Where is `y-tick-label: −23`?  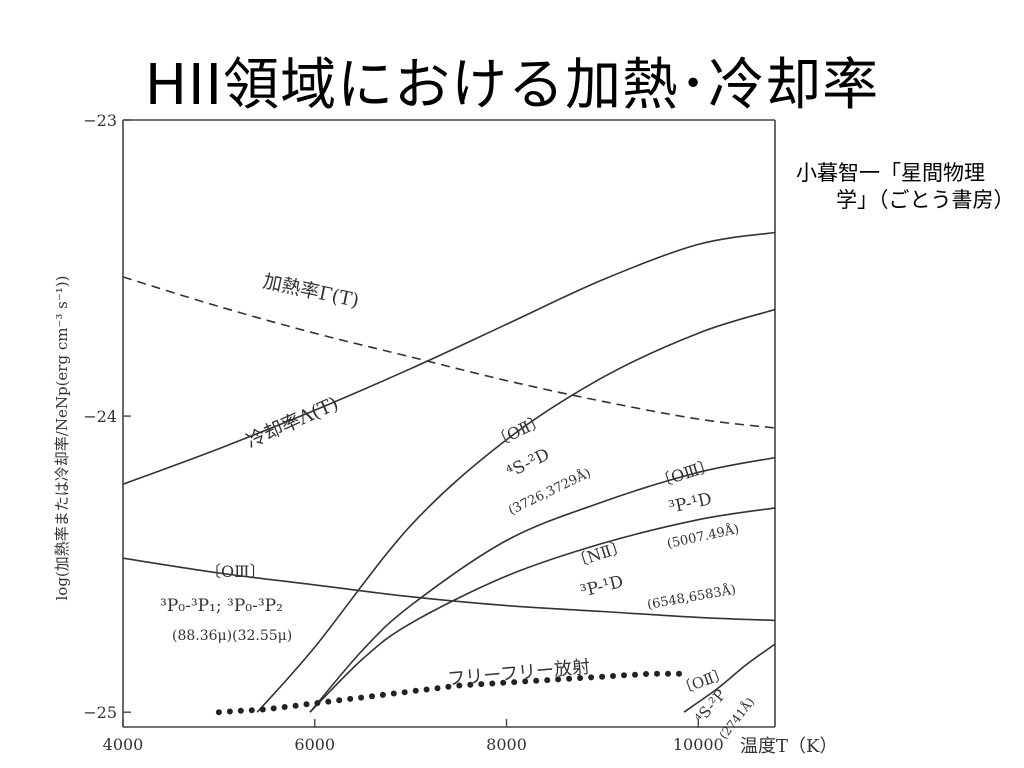
y-tick-label: −23 is located at coordinates (100, 120).